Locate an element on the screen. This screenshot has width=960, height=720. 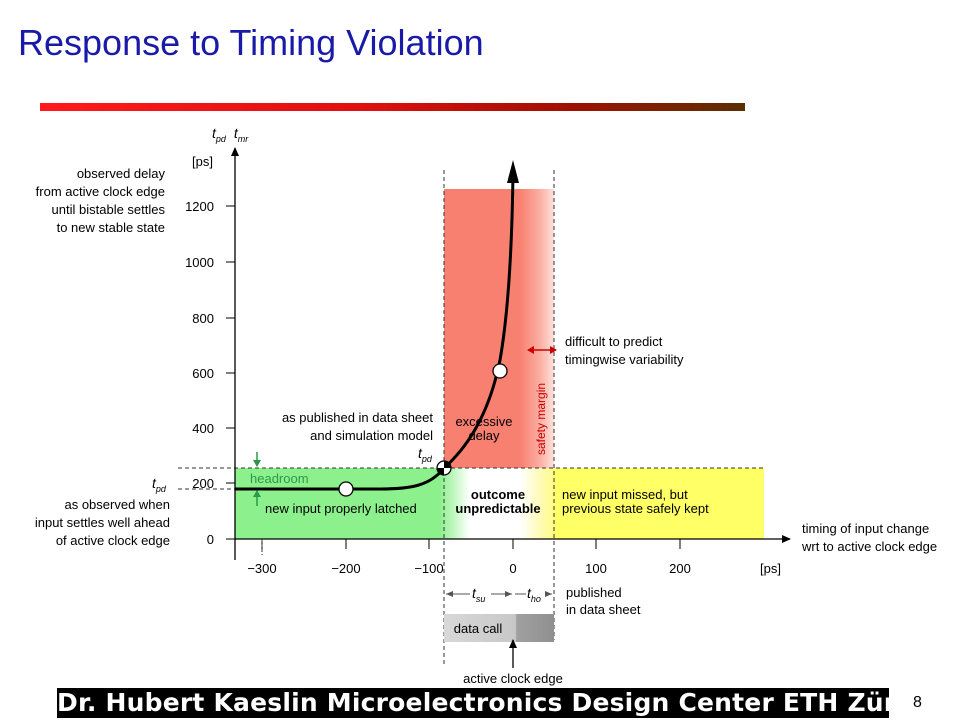
y-axis-ticks is located at coordinates (230, 372).